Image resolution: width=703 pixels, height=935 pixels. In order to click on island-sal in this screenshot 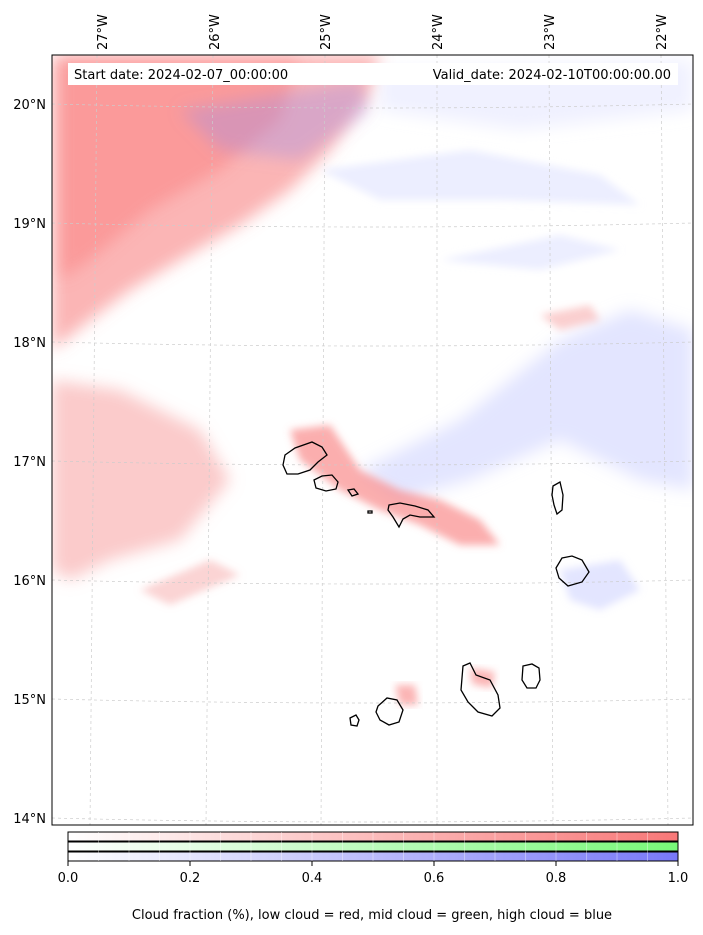, I will do `click(557, 498)`.